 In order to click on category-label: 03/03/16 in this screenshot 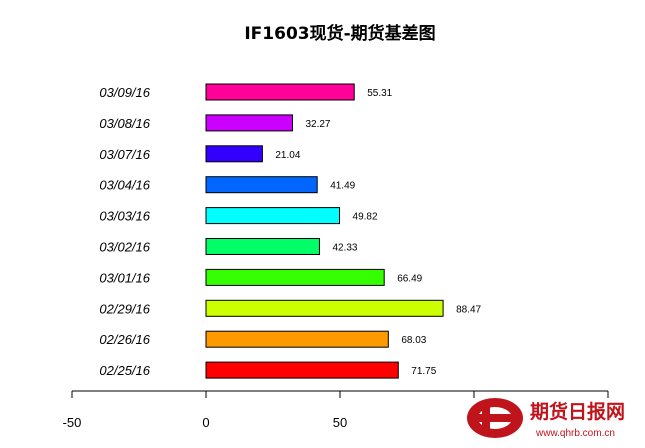, I will do `click(124, 216)`.